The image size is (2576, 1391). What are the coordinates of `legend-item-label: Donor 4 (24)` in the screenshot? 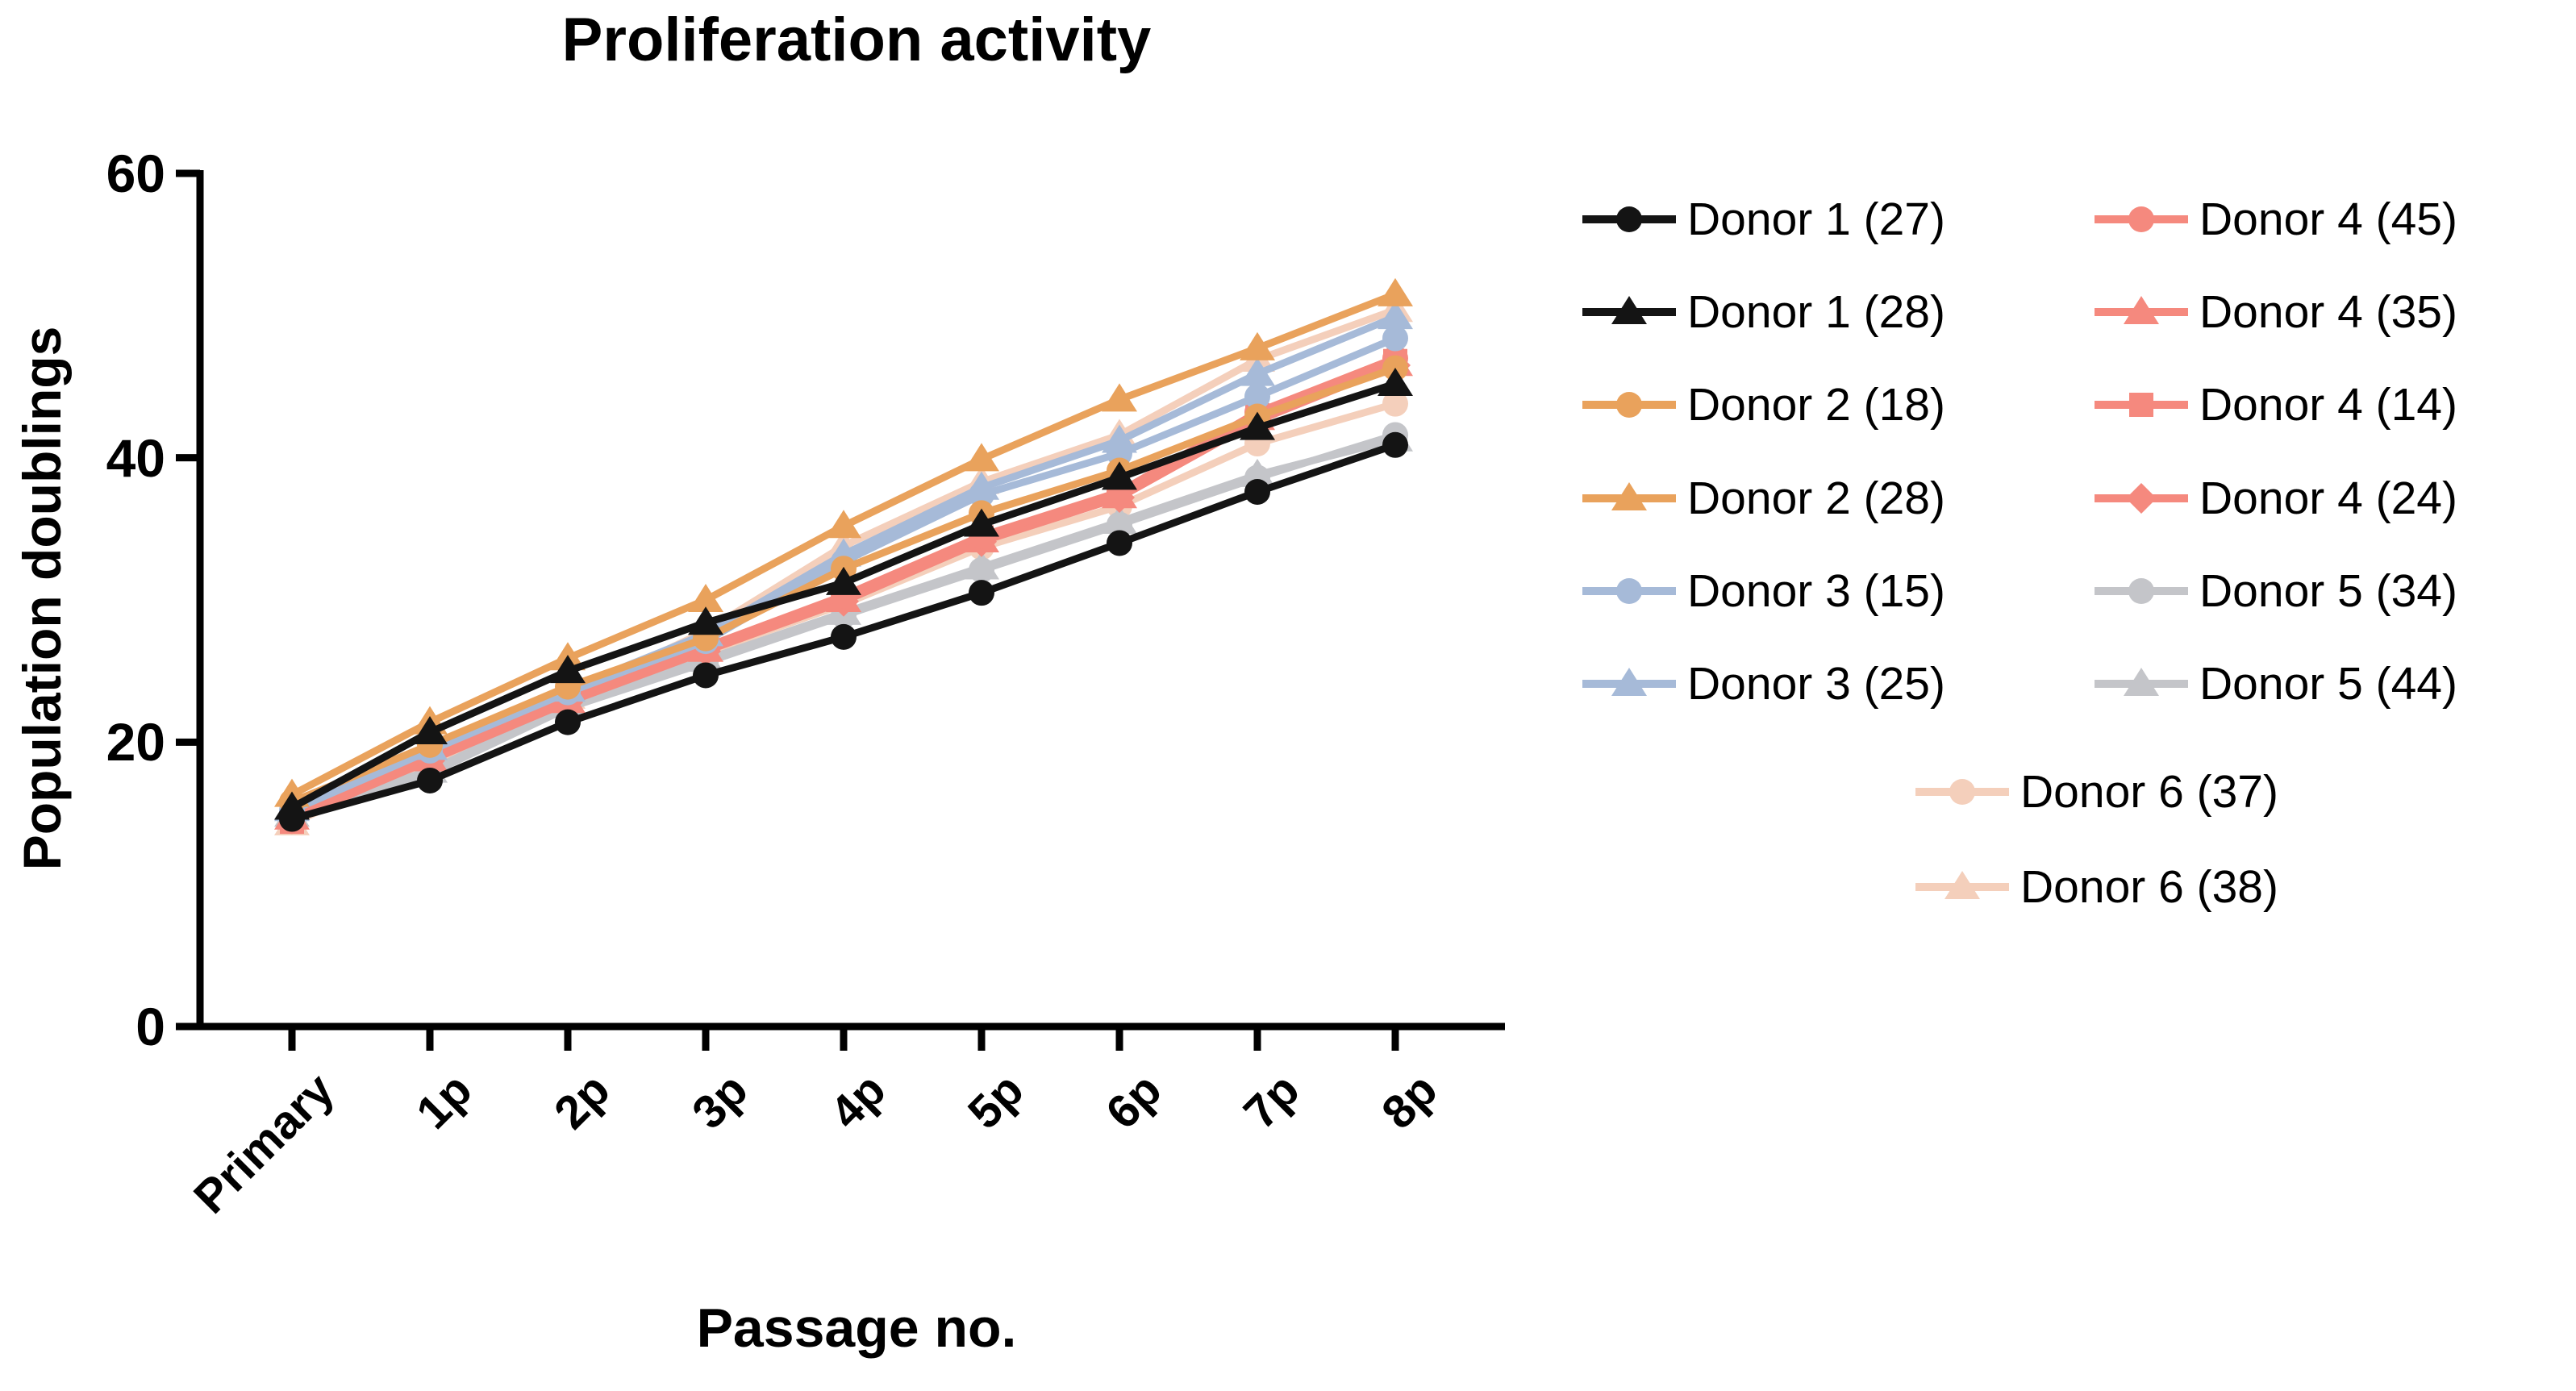 It's located at (2328, 498).